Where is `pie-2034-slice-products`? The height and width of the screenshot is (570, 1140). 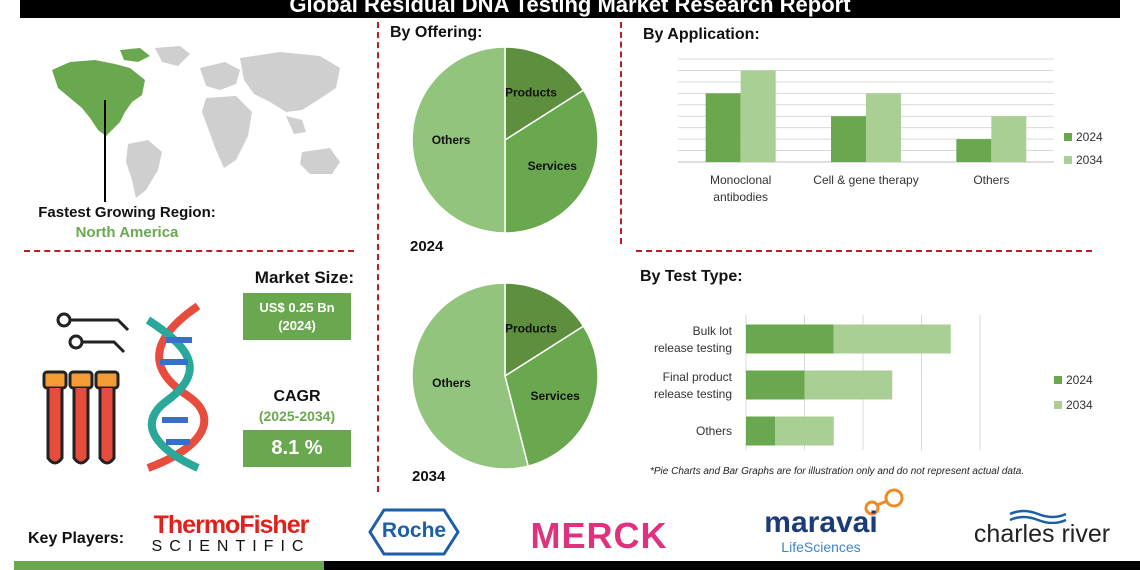
pie-2034-slice-products is located at coordinates (544, 330).